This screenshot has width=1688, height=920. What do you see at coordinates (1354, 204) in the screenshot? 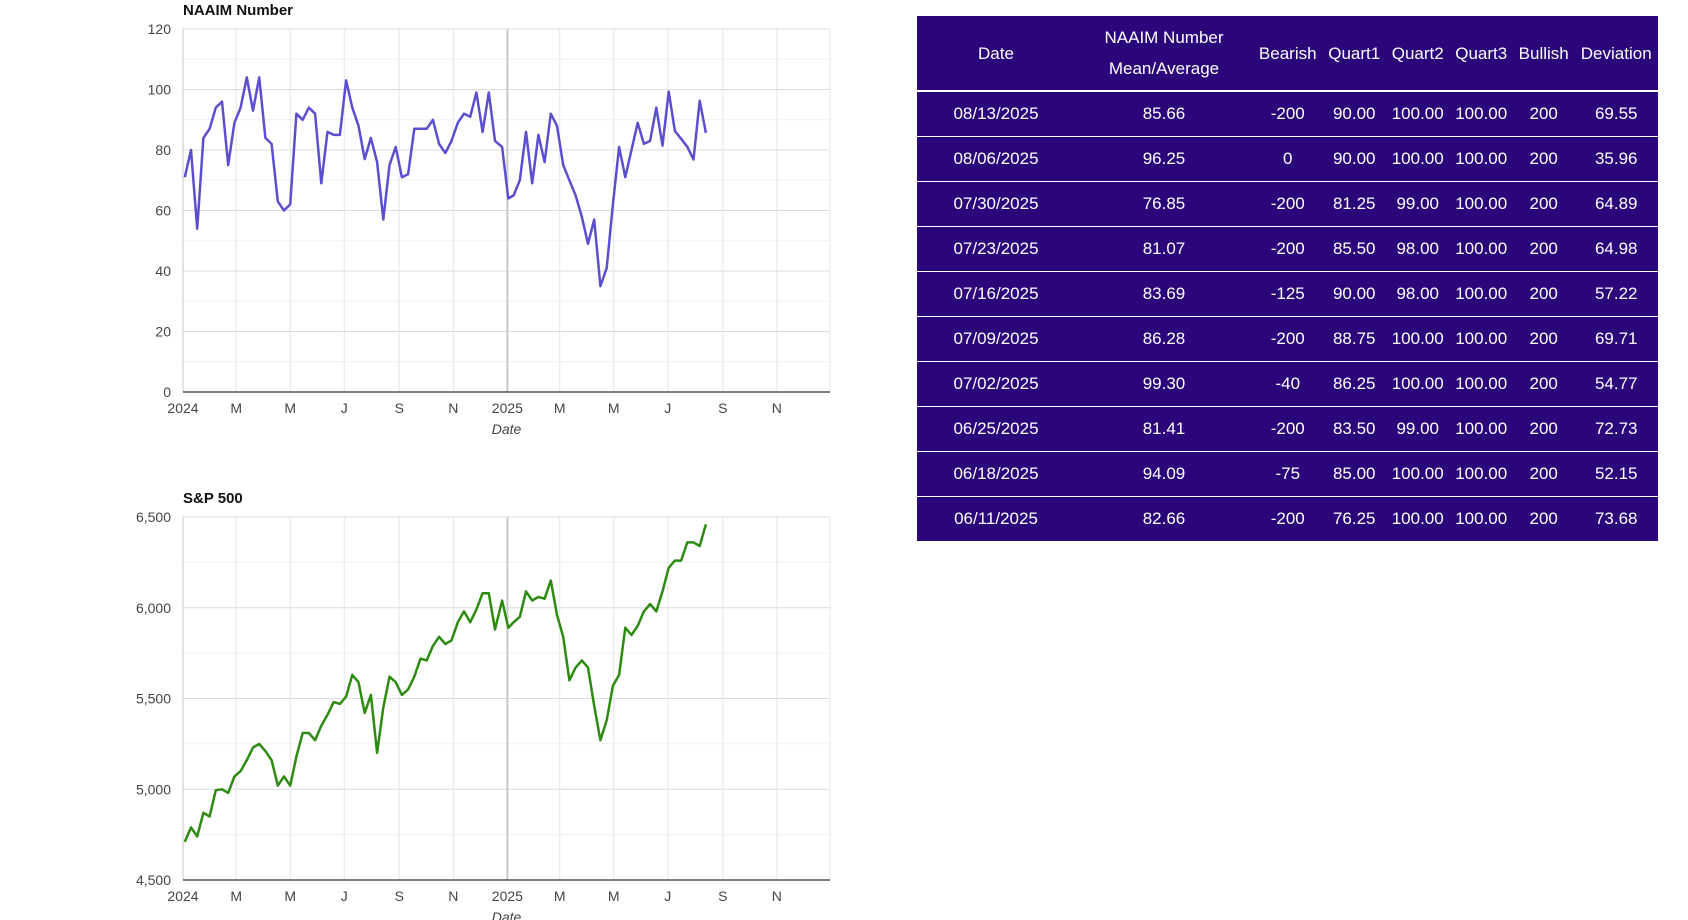
I see `cell-quart1: 81.25` at bounding box center [1354, 204].